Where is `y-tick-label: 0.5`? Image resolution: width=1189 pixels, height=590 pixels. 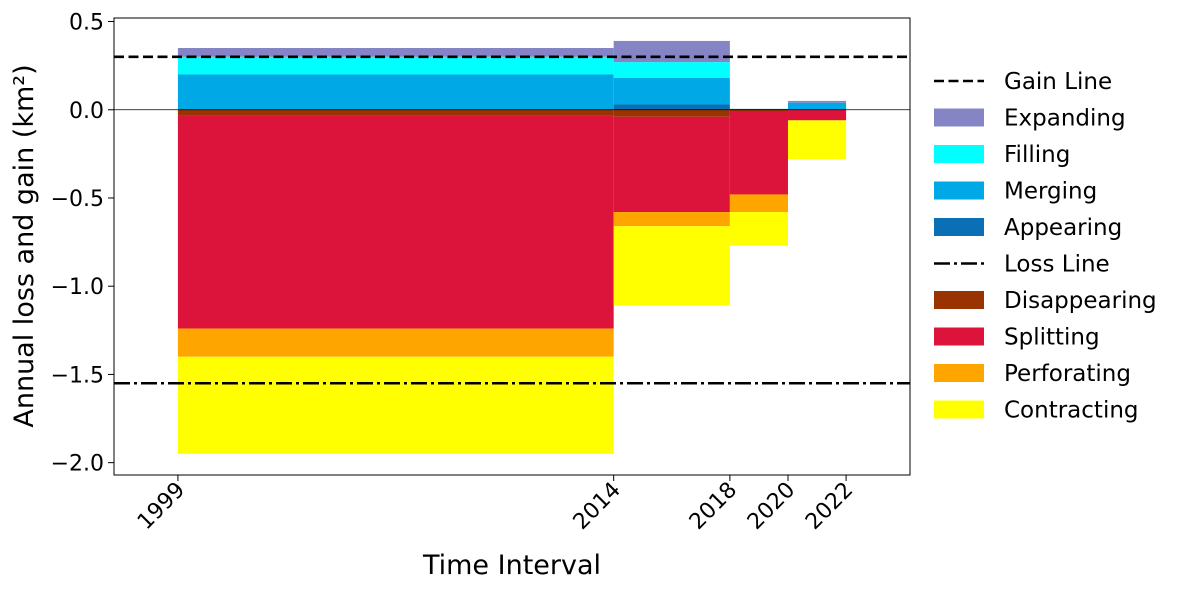
y-tick-label: 0.5 is located at coordinates (86, 23).